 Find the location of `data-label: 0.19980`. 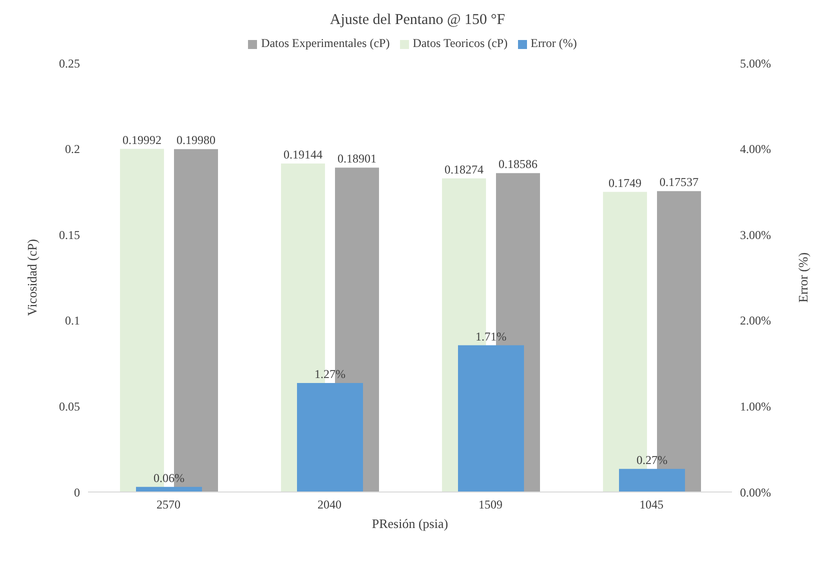

data-label: 0.19980 is located at coordinates (196, 140).